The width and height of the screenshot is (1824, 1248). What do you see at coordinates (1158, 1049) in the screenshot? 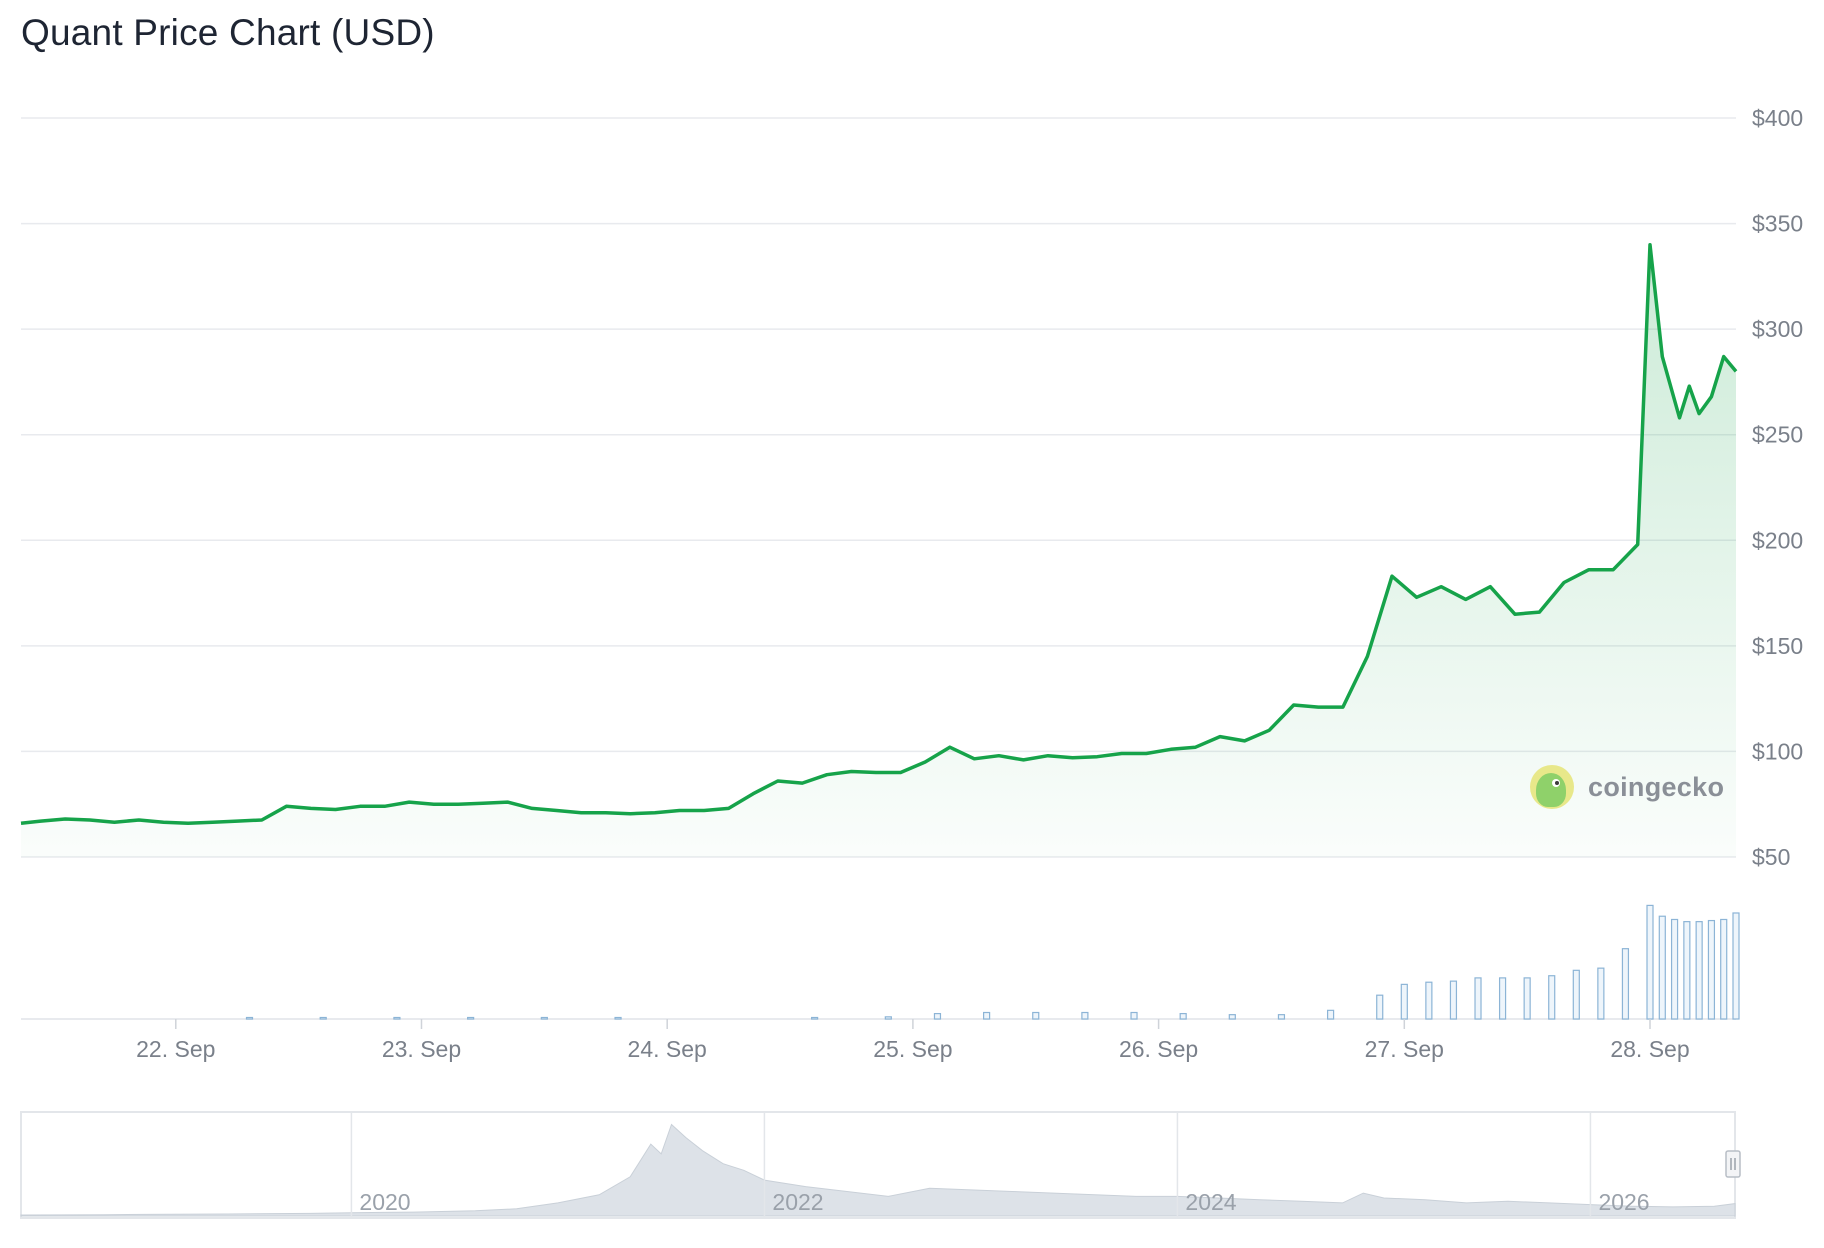
I see `x-tick-label: 26. Sep` at bounding box center [1158, 1049].